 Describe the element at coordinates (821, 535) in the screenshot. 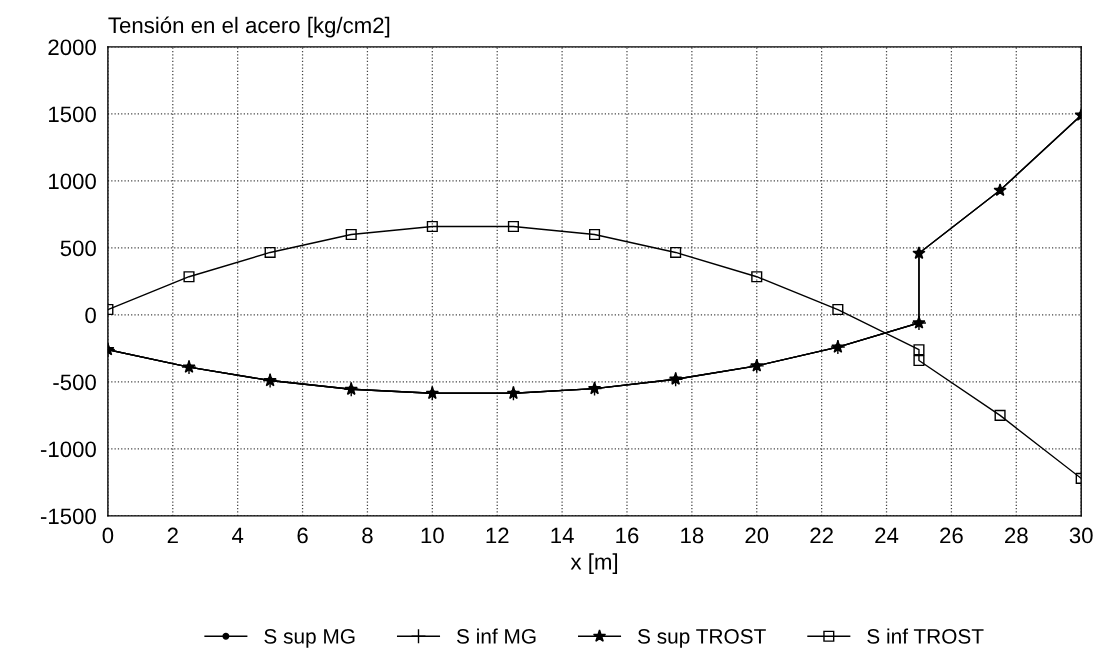

I see `x-tick-label: 22` at that location.